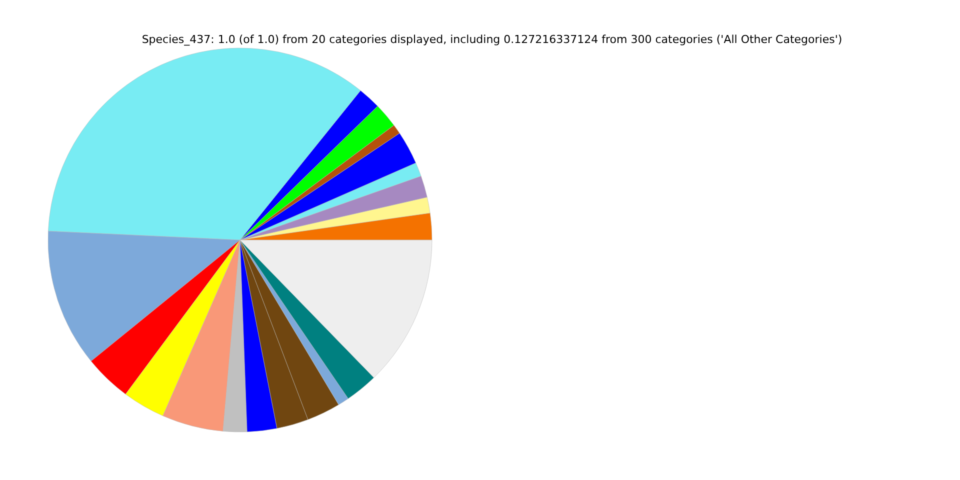 This screenshot has width=960, height=480. I want to click on text: Species_437: 1.0 (of 1.0) from 20 categories displayed, including 0.127216337124 from 300 categories ('All Other Categories'), so click(492, 39).